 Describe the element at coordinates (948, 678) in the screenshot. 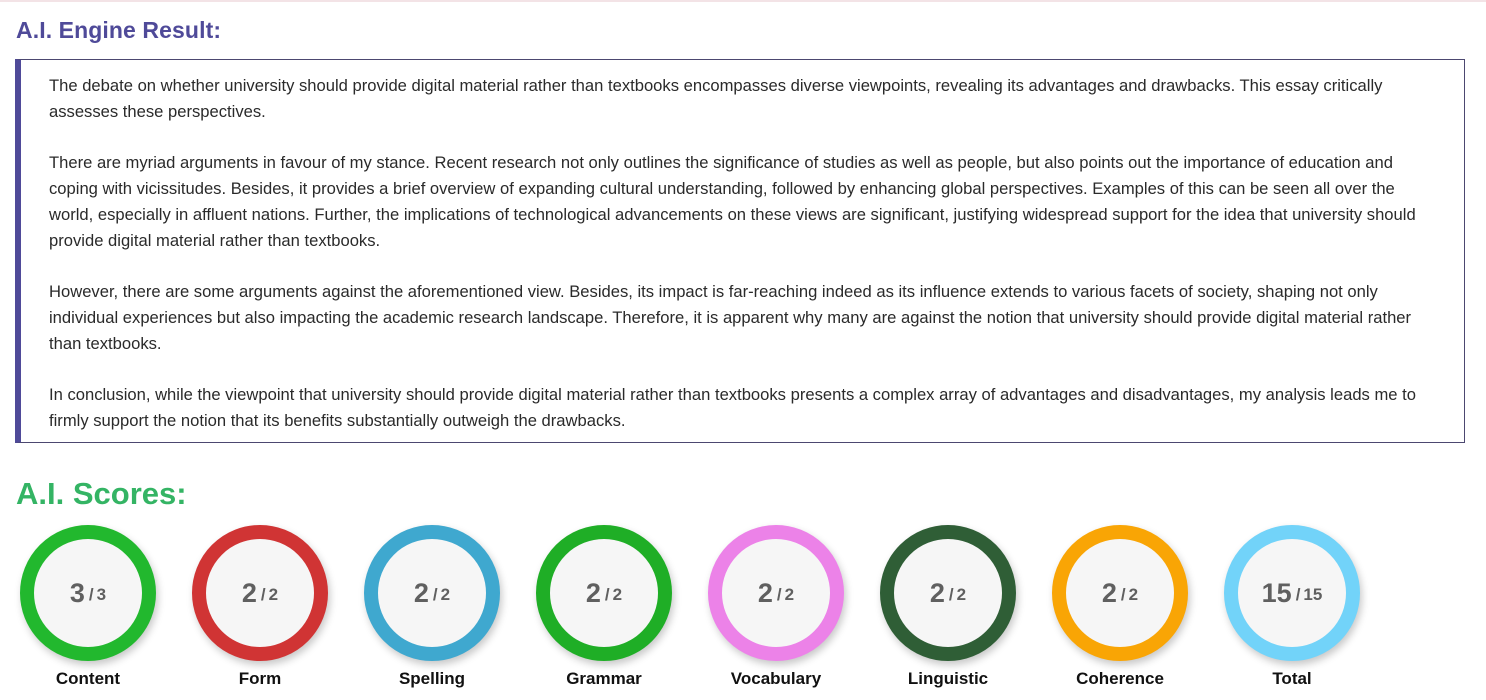

I see `score-label: Linguistic` at that location.